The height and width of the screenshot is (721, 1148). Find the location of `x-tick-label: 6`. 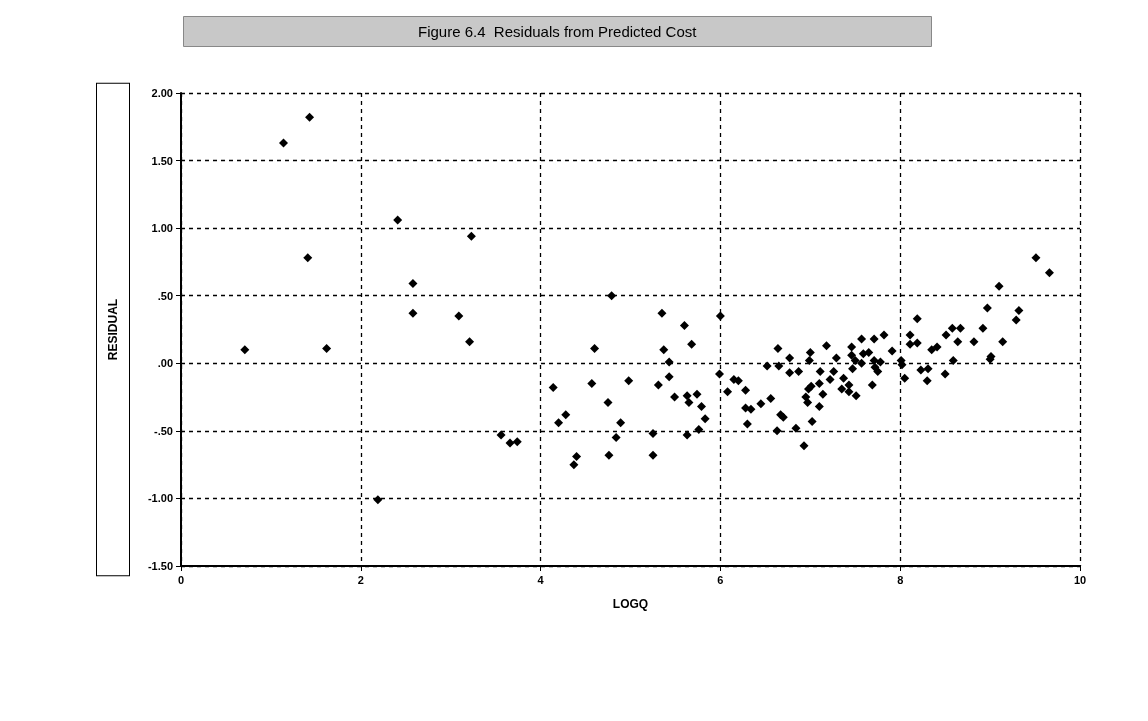

x-tick-label: 6 is located at coordinates (720, 579).